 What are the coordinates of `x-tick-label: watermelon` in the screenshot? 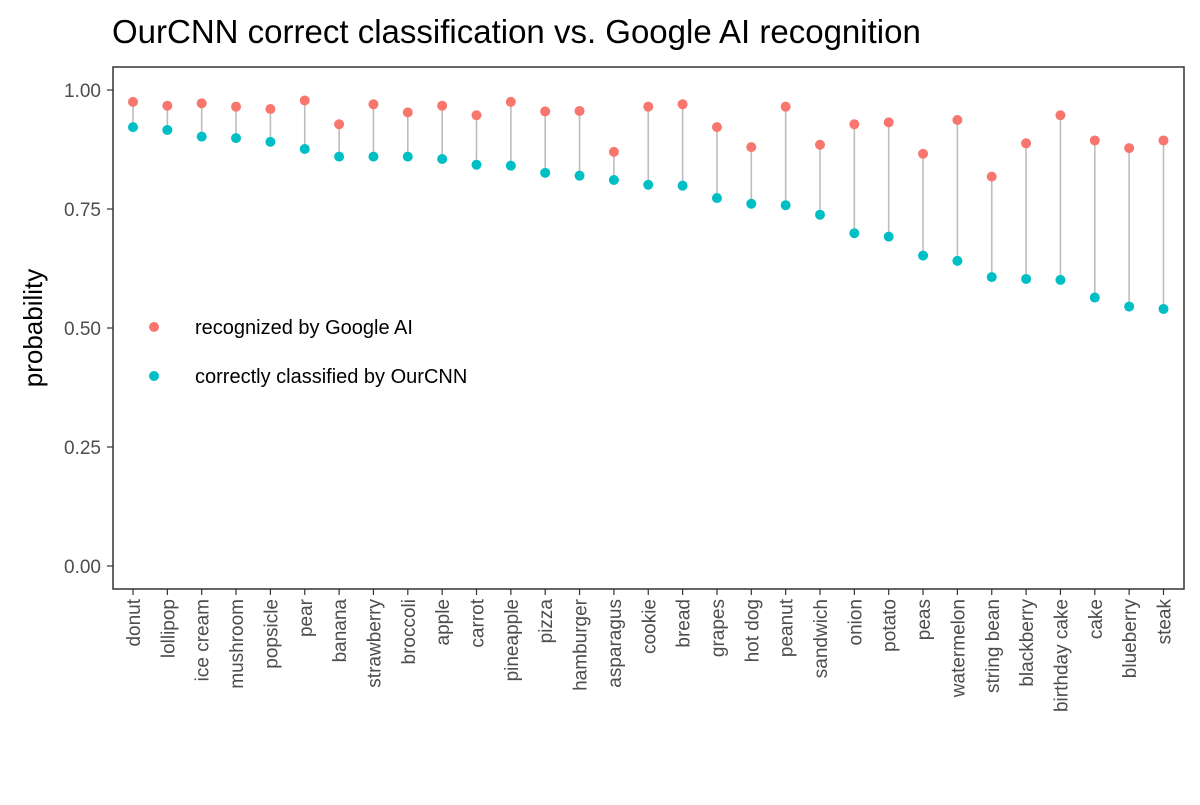 It's located at (958, 648).